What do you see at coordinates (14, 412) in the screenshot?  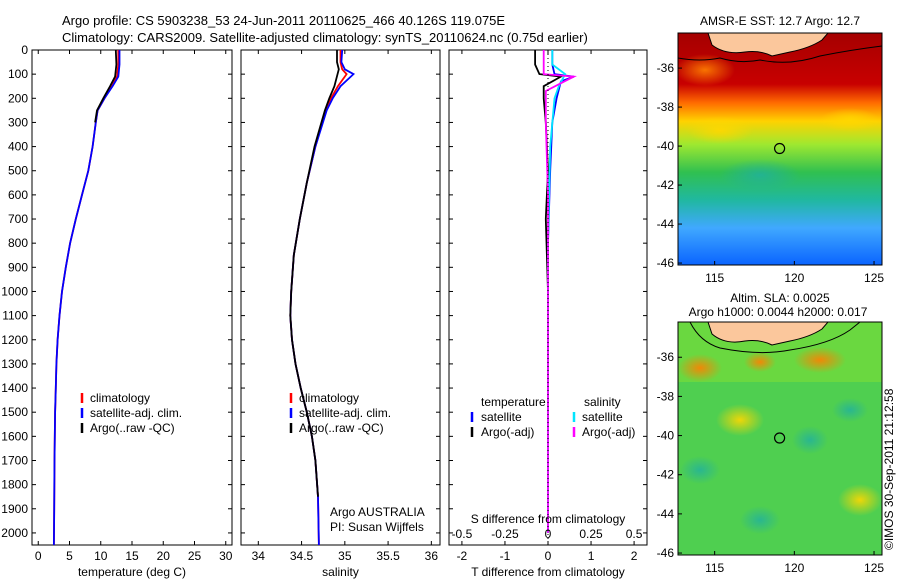 I see `y-tick-label: 1500` at bounding box center [14, 412].